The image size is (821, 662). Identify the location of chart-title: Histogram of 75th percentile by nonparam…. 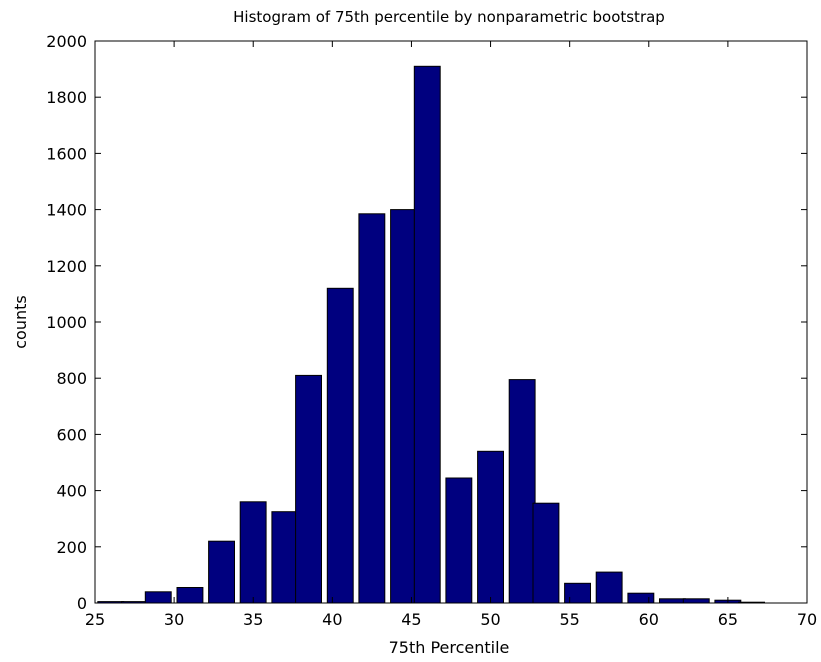
(449, 17).